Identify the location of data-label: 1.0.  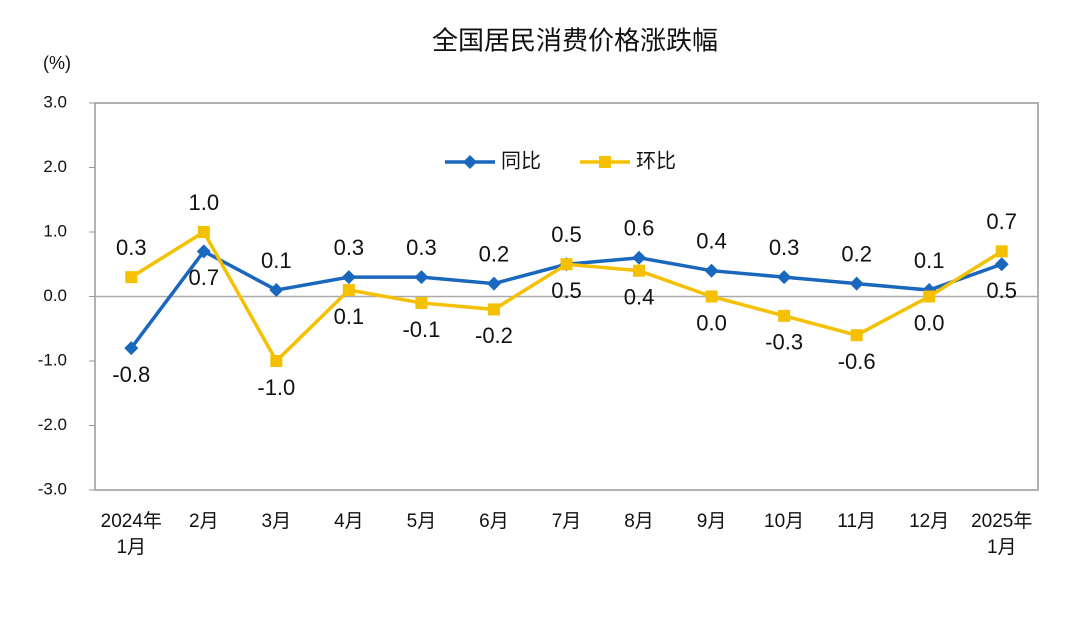
(204, 202).